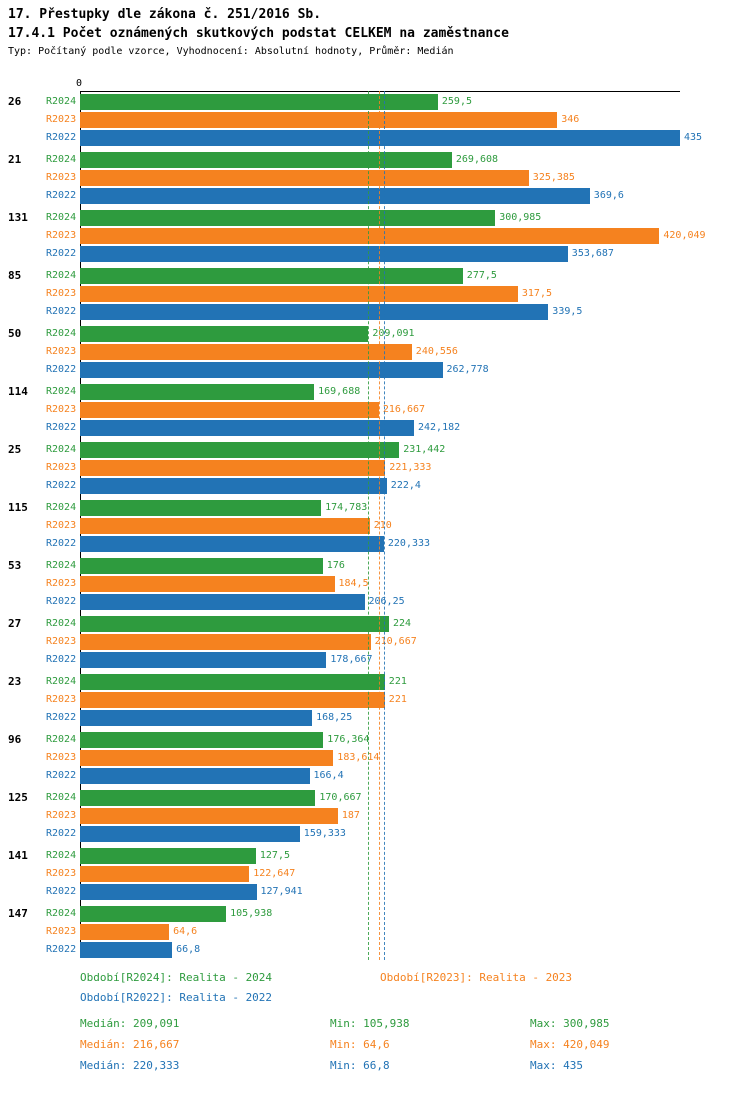 This screenshot has height=1112, width=750. Describe the element at coordinates (335, 565) in the screenshot. I see `bar-value-label: 176` at that location.